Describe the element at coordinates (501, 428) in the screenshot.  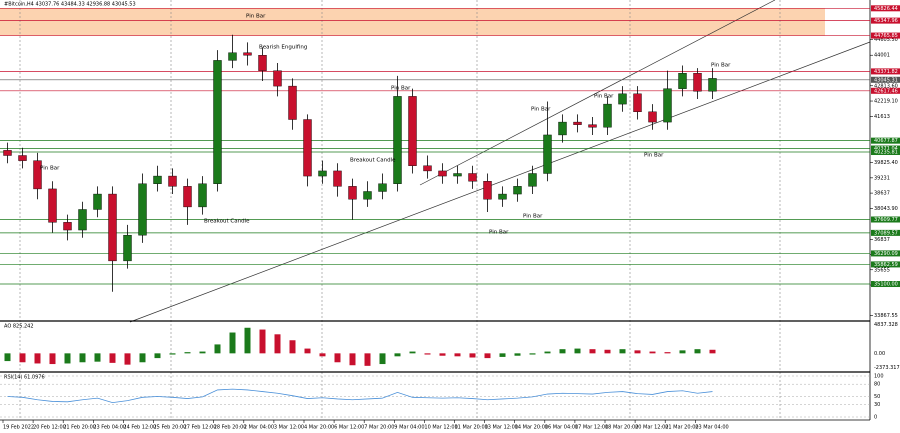
I see `x-tick-label: 13 Mar 12:00` at that location.